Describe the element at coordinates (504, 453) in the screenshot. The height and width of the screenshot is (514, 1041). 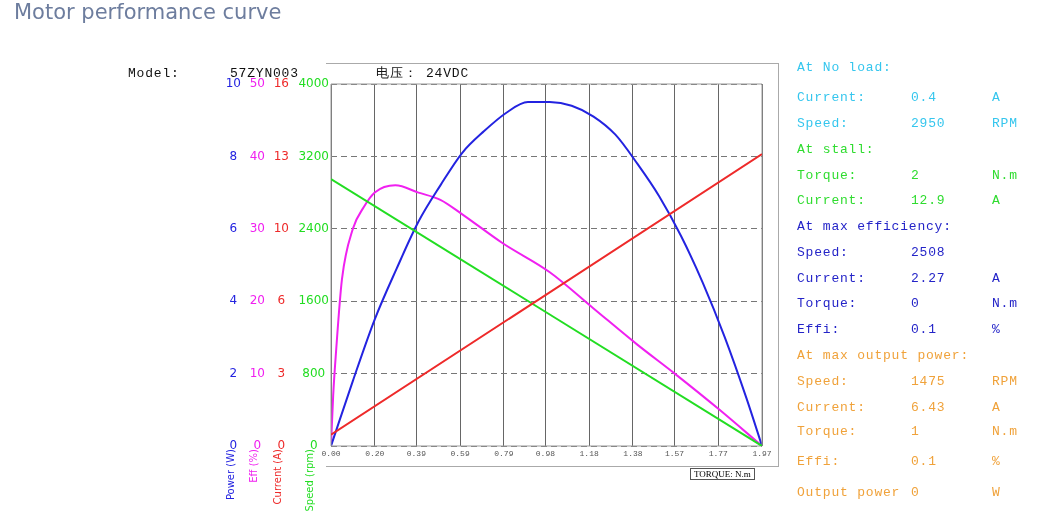
I see `x-tick-label: 0.79` at that location.